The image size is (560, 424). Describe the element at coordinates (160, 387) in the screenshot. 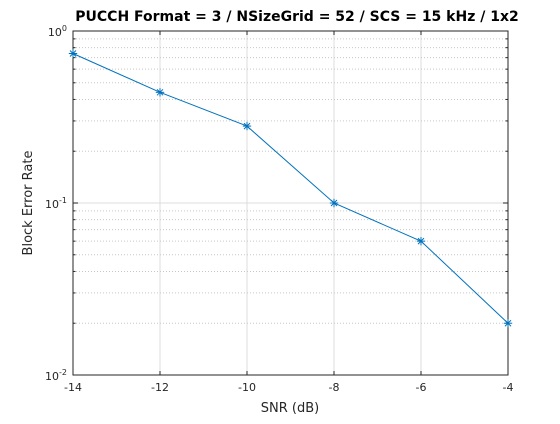

I see `x-tick-label: -12` at that location.